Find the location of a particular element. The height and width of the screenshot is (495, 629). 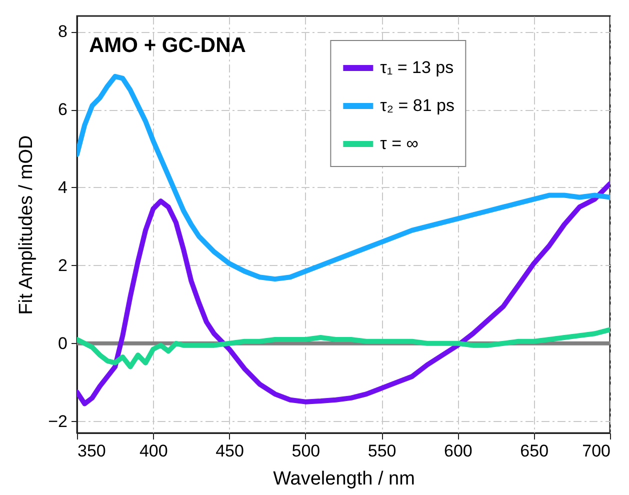

x-axis-title: Wavelength / nm is located at coordinates (344, 479).